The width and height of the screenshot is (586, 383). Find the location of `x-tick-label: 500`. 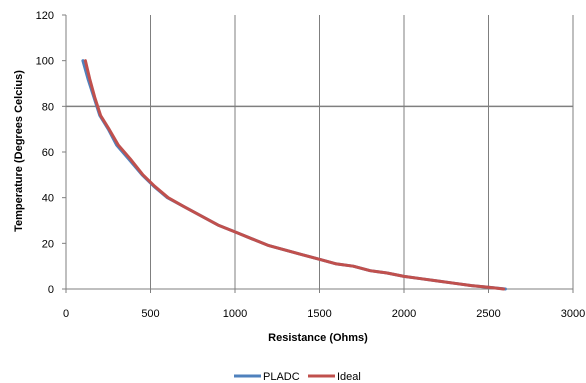

x-tick-label: 500 is located at coordinates (150, 314).